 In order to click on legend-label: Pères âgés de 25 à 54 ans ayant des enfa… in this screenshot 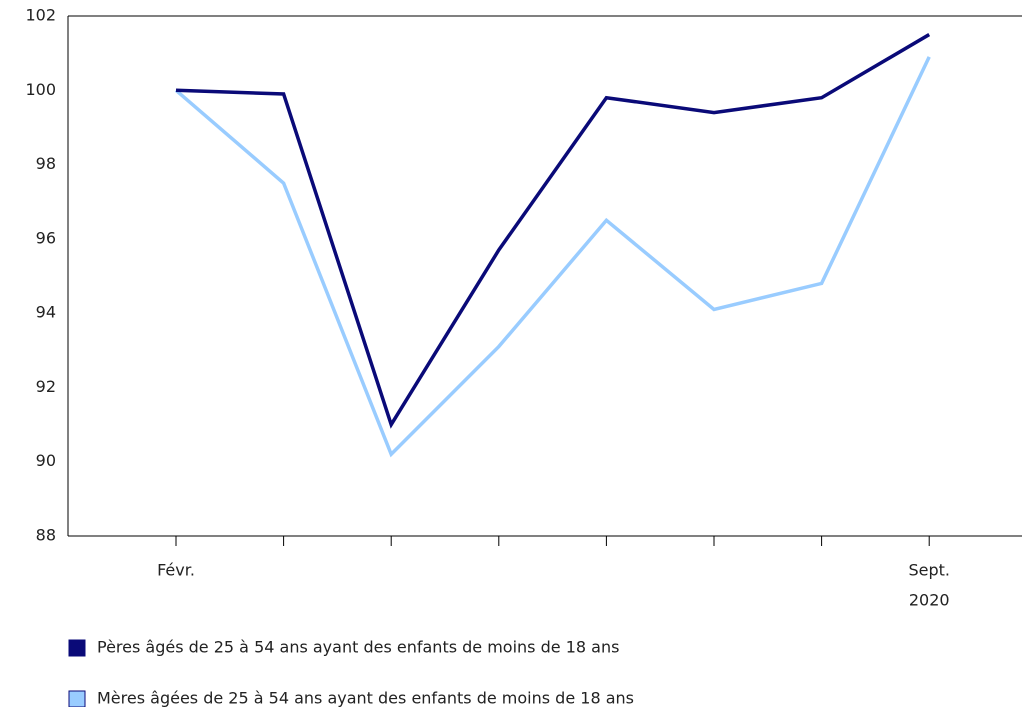, I will do `click(358, 647)`.